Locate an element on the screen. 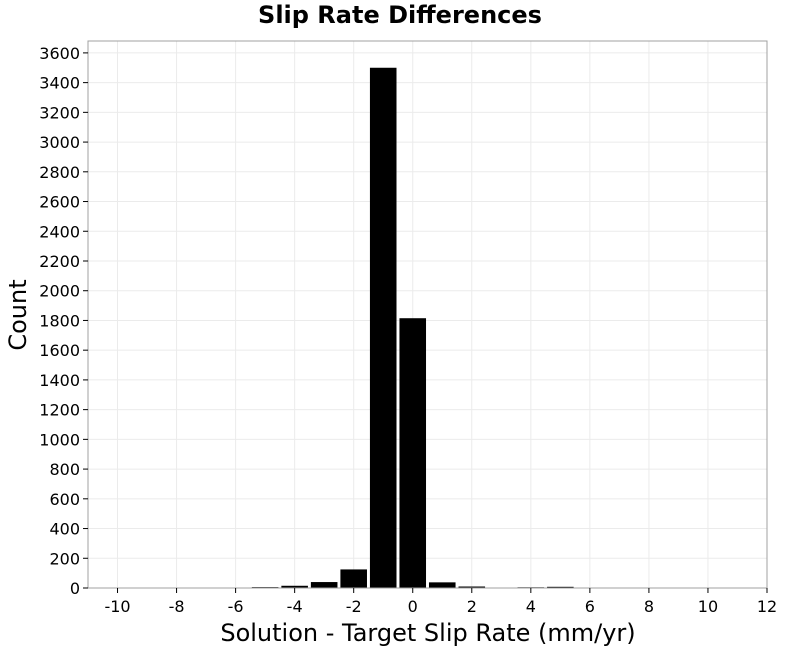  y-tick-label: 3000 is located at coordinates (59, 142).